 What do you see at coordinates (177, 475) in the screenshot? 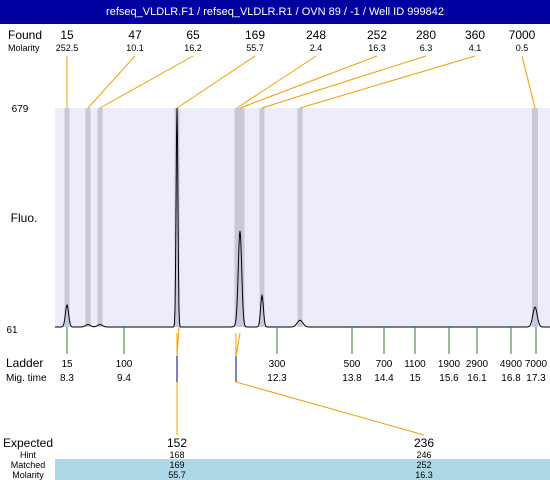
I see `molarity-value: 55.7` at bounding box center [177, 475].